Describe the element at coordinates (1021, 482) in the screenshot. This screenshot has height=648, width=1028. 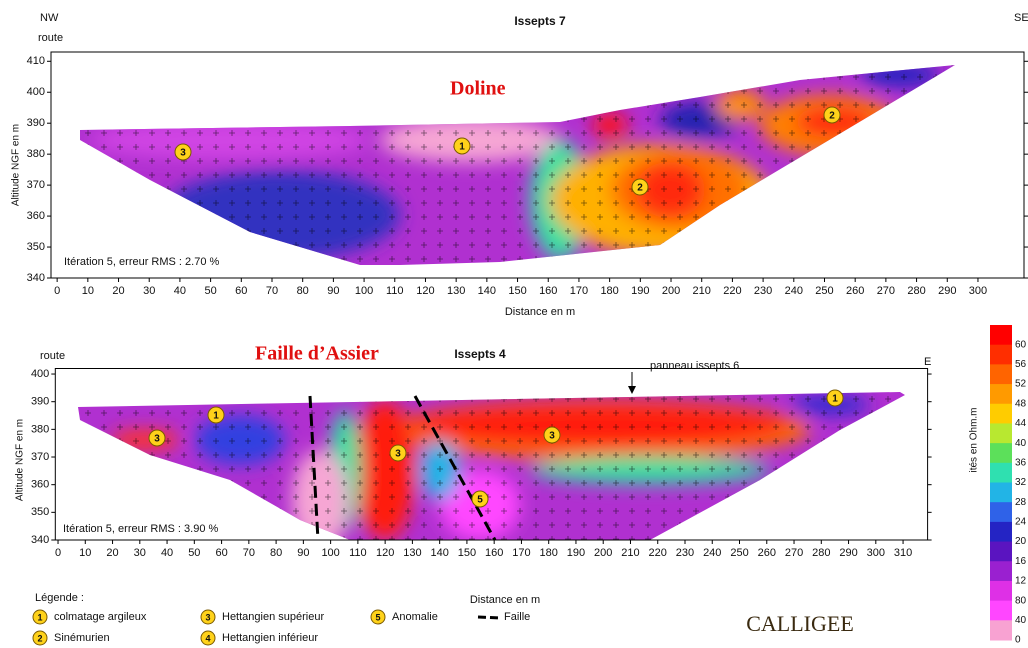
I see `colorbar-label: 32` at that location.